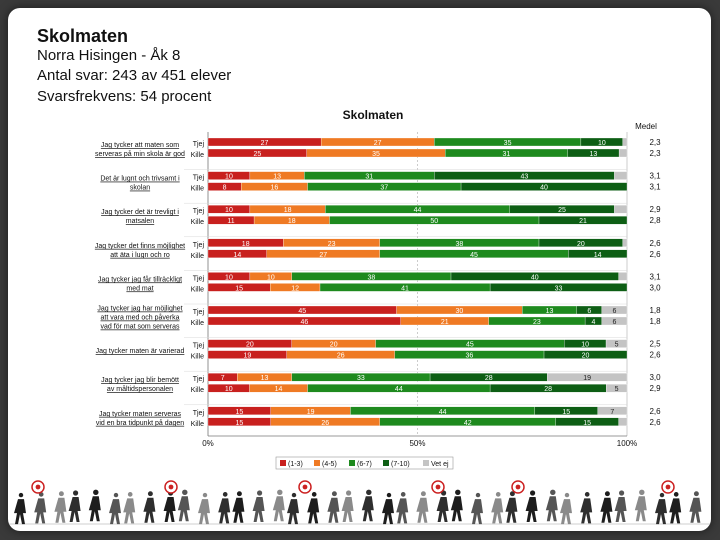 The width and height of the screenshot is (720, 540). I want to click on legend-label: Vet ej, so click(440, 464).